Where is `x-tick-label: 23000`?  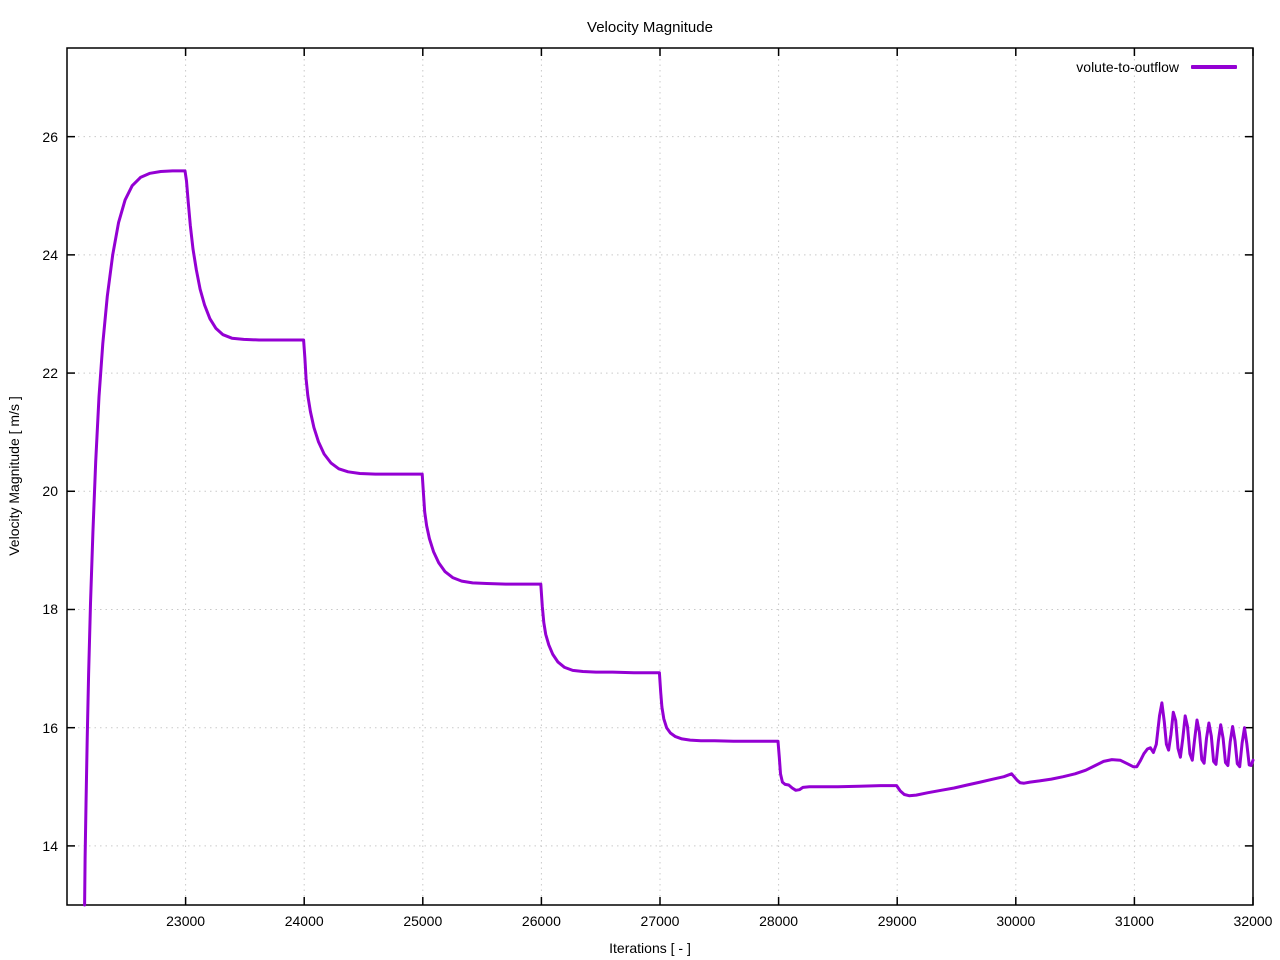 x-tick-label: 23000 is located at coordinates (186, 921).